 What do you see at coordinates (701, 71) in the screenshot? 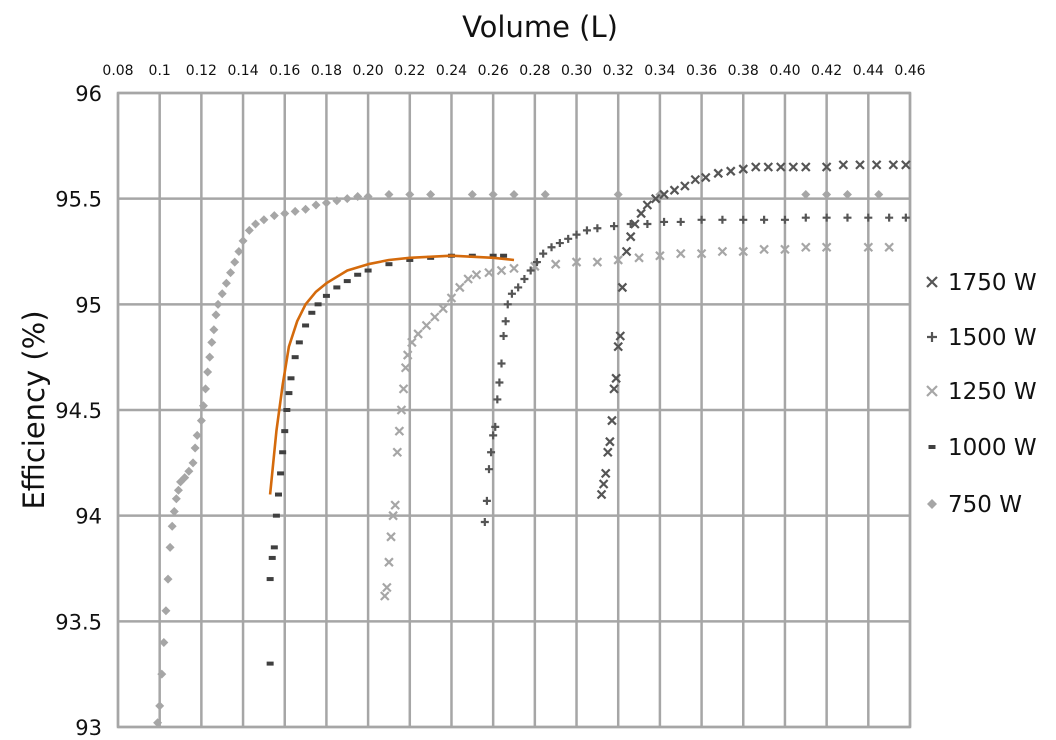
I see `x-tick-label: 0.36` at bounding box center [701, 71].